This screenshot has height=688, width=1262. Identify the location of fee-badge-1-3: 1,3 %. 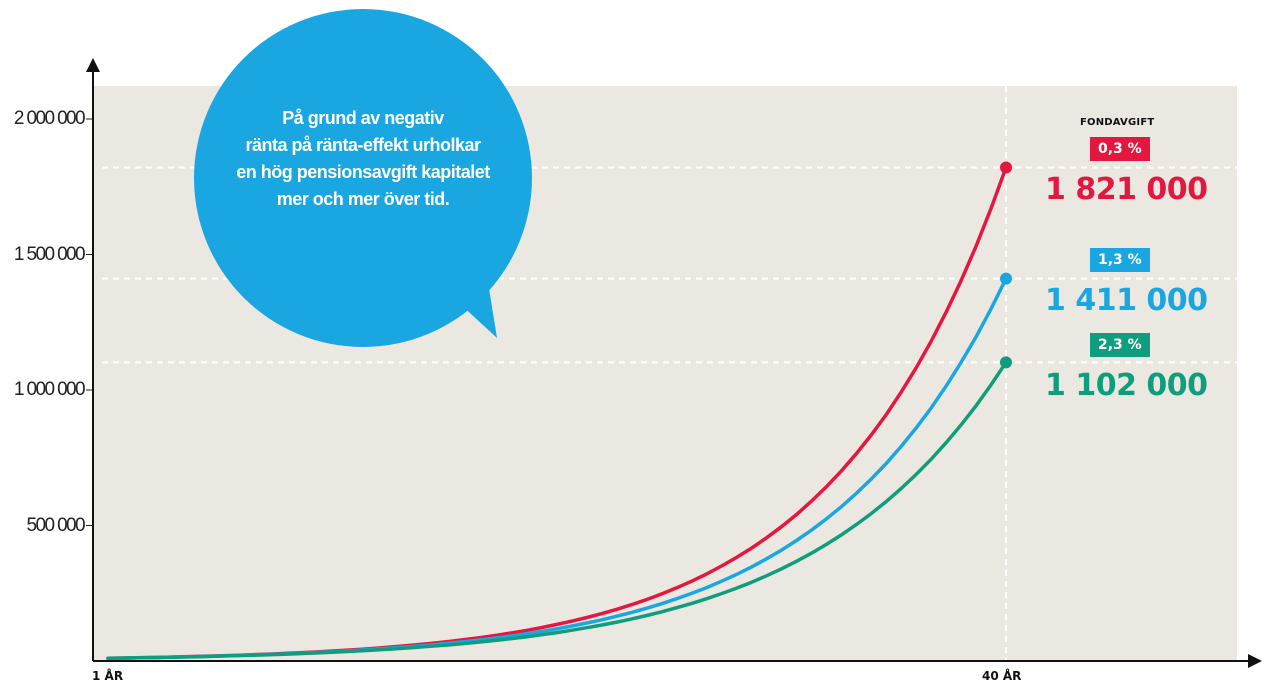
(1120, 260).